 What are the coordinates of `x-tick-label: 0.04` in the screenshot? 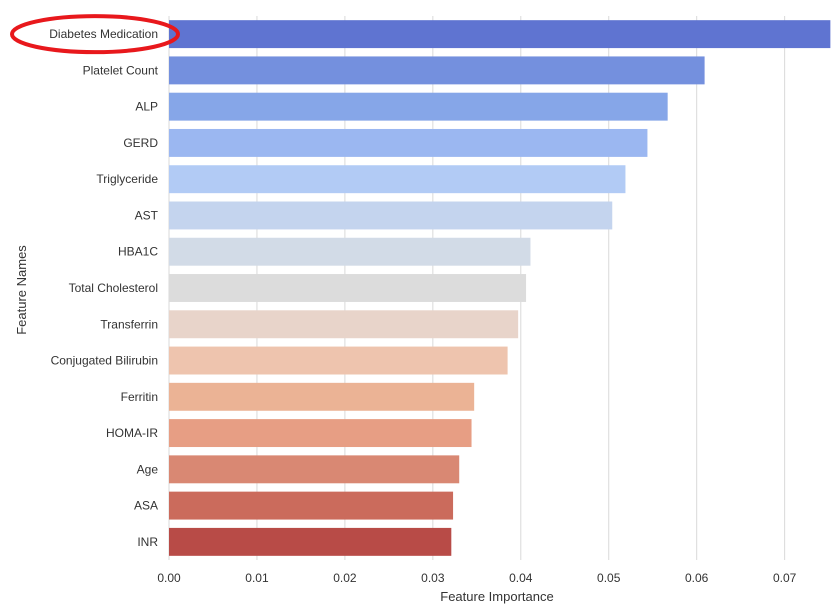 It's located at (521, 578).